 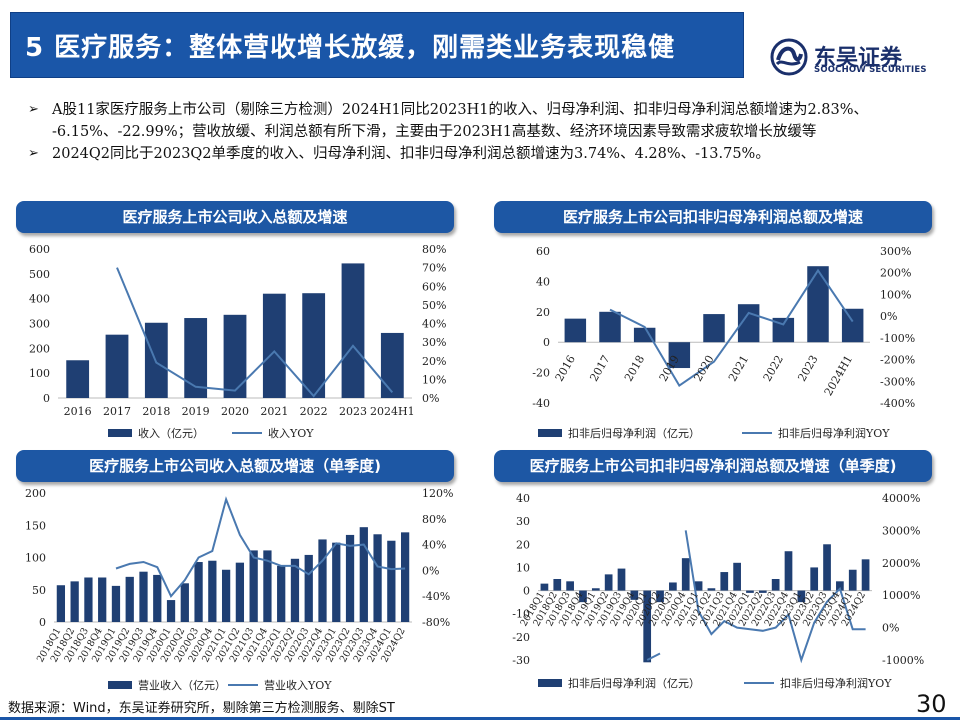 What do you see at coordinates (434, 361) in the screenshot?
I see `y-right-tick-label: 20%` at bounding box center [434, 361].